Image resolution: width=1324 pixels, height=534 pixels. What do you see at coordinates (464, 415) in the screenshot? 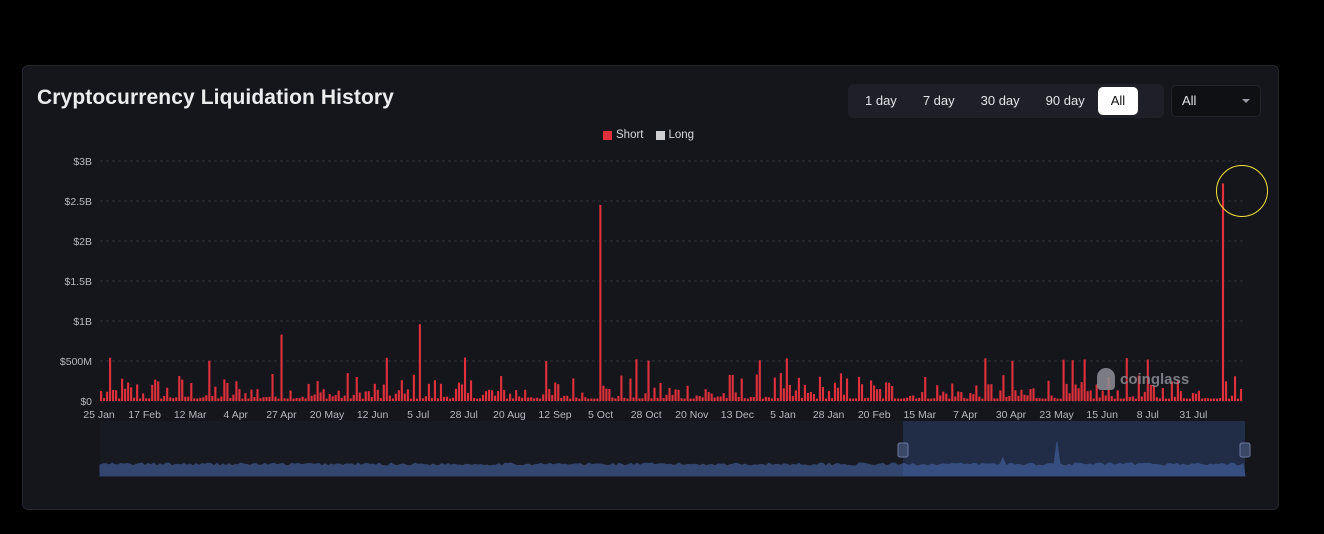
I see `x-tick-label: 28 Jul` at bounding box center [464, 415].